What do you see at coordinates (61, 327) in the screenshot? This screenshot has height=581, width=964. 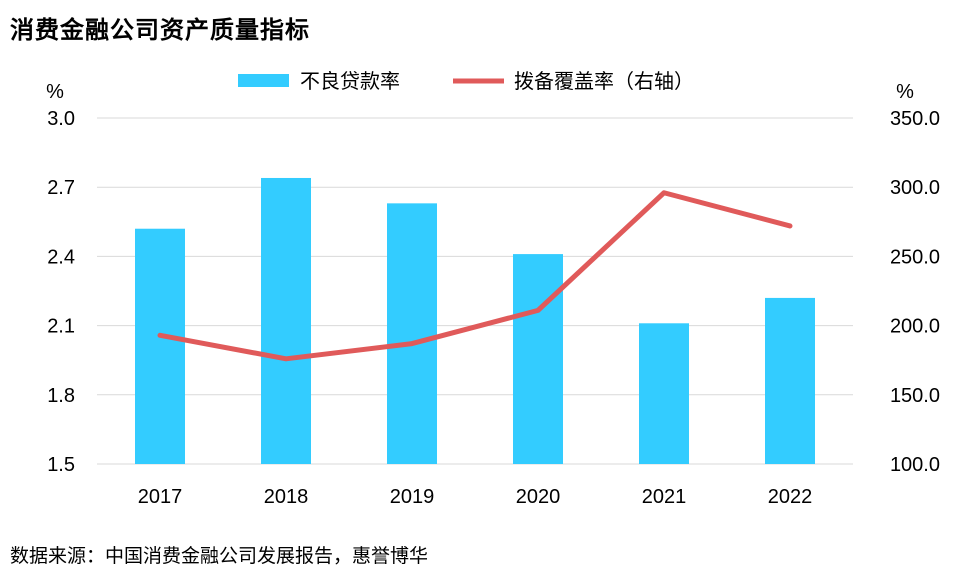 I see `left-tick-label: 2.1` at bounding box center [61, 327].